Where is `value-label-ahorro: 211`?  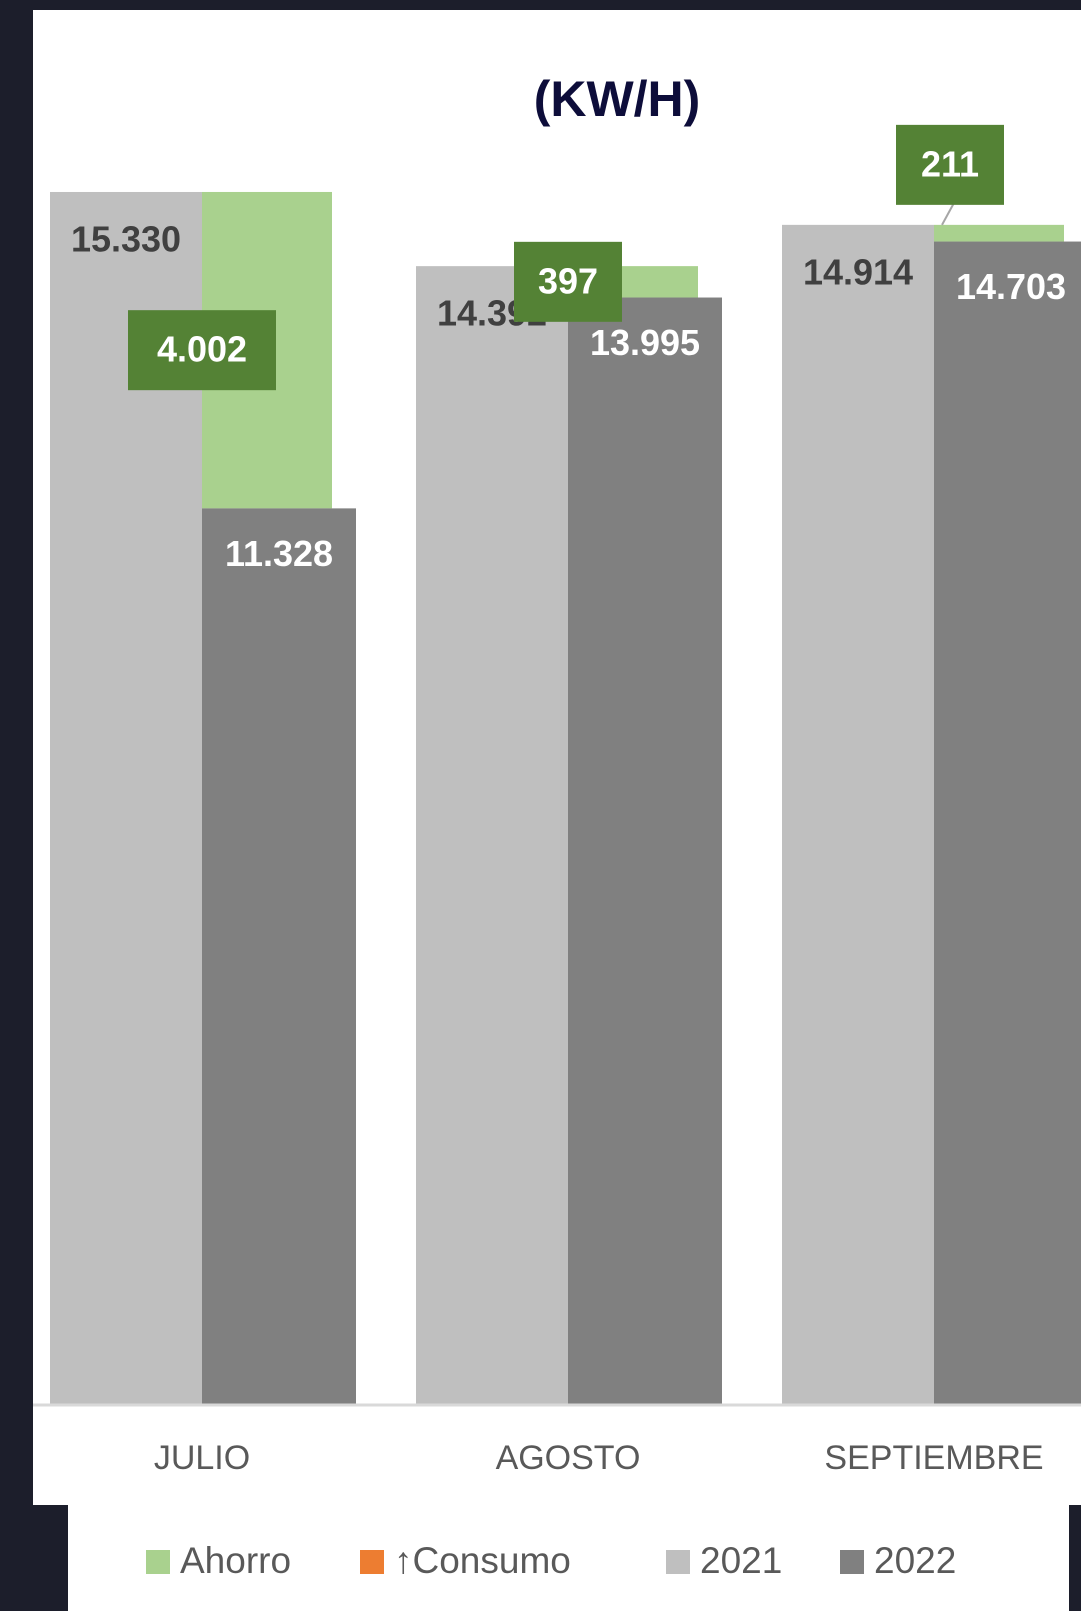
value-label-ahorro: 211 is located at coordinates (950, 163).